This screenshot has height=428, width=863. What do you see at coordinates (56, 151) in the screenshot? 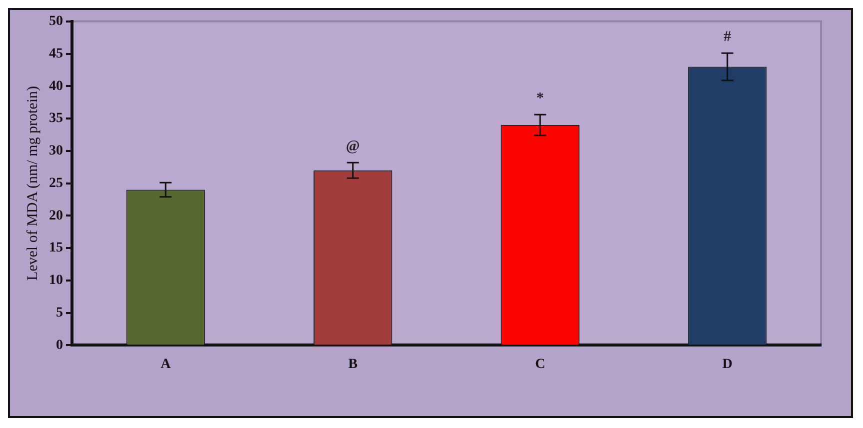
I see `y-tick-label: 30` at bounding box center [56, 151].